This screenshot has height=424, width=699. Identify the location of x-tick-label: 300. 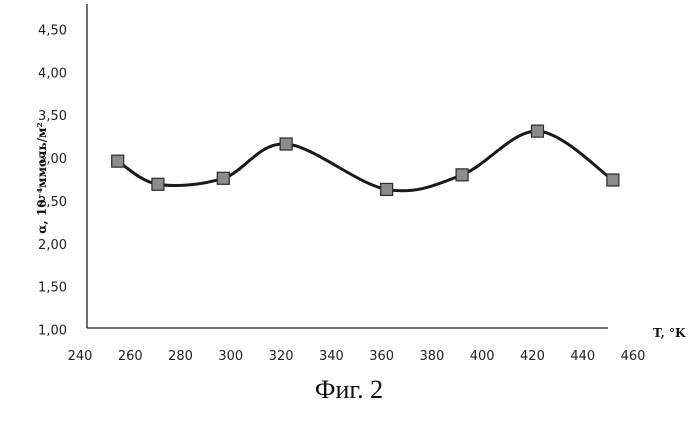
(230, 356).